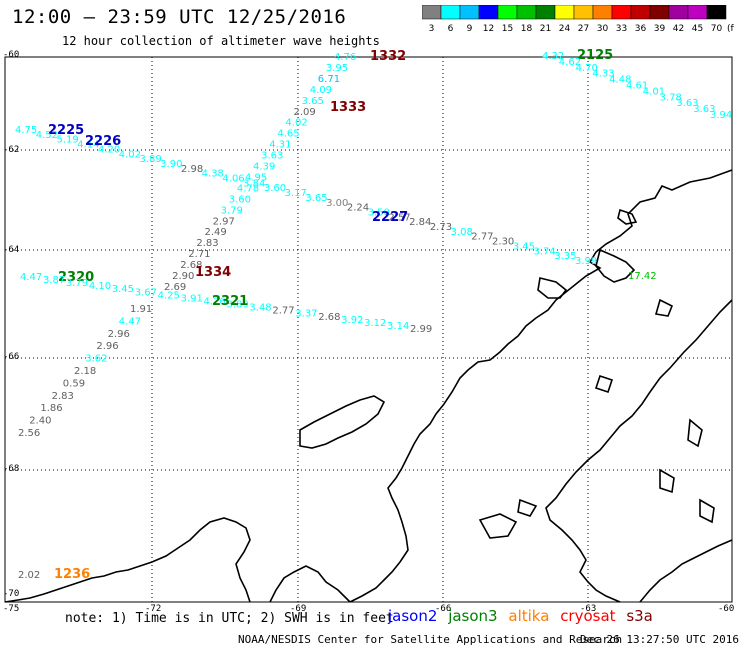 This screenshot has height=650, width=740. Describe the element at coordinates (67, 140) in the screenshot. I see `swh-value: 5.19` at that location.